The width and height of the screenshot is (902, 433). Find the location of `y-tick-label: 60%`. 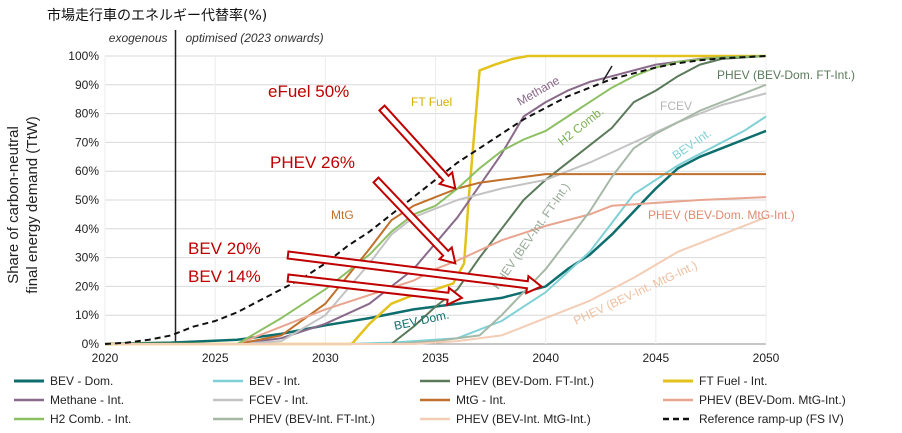

y-tick-label: 60% is located at coordinates (87, 171).